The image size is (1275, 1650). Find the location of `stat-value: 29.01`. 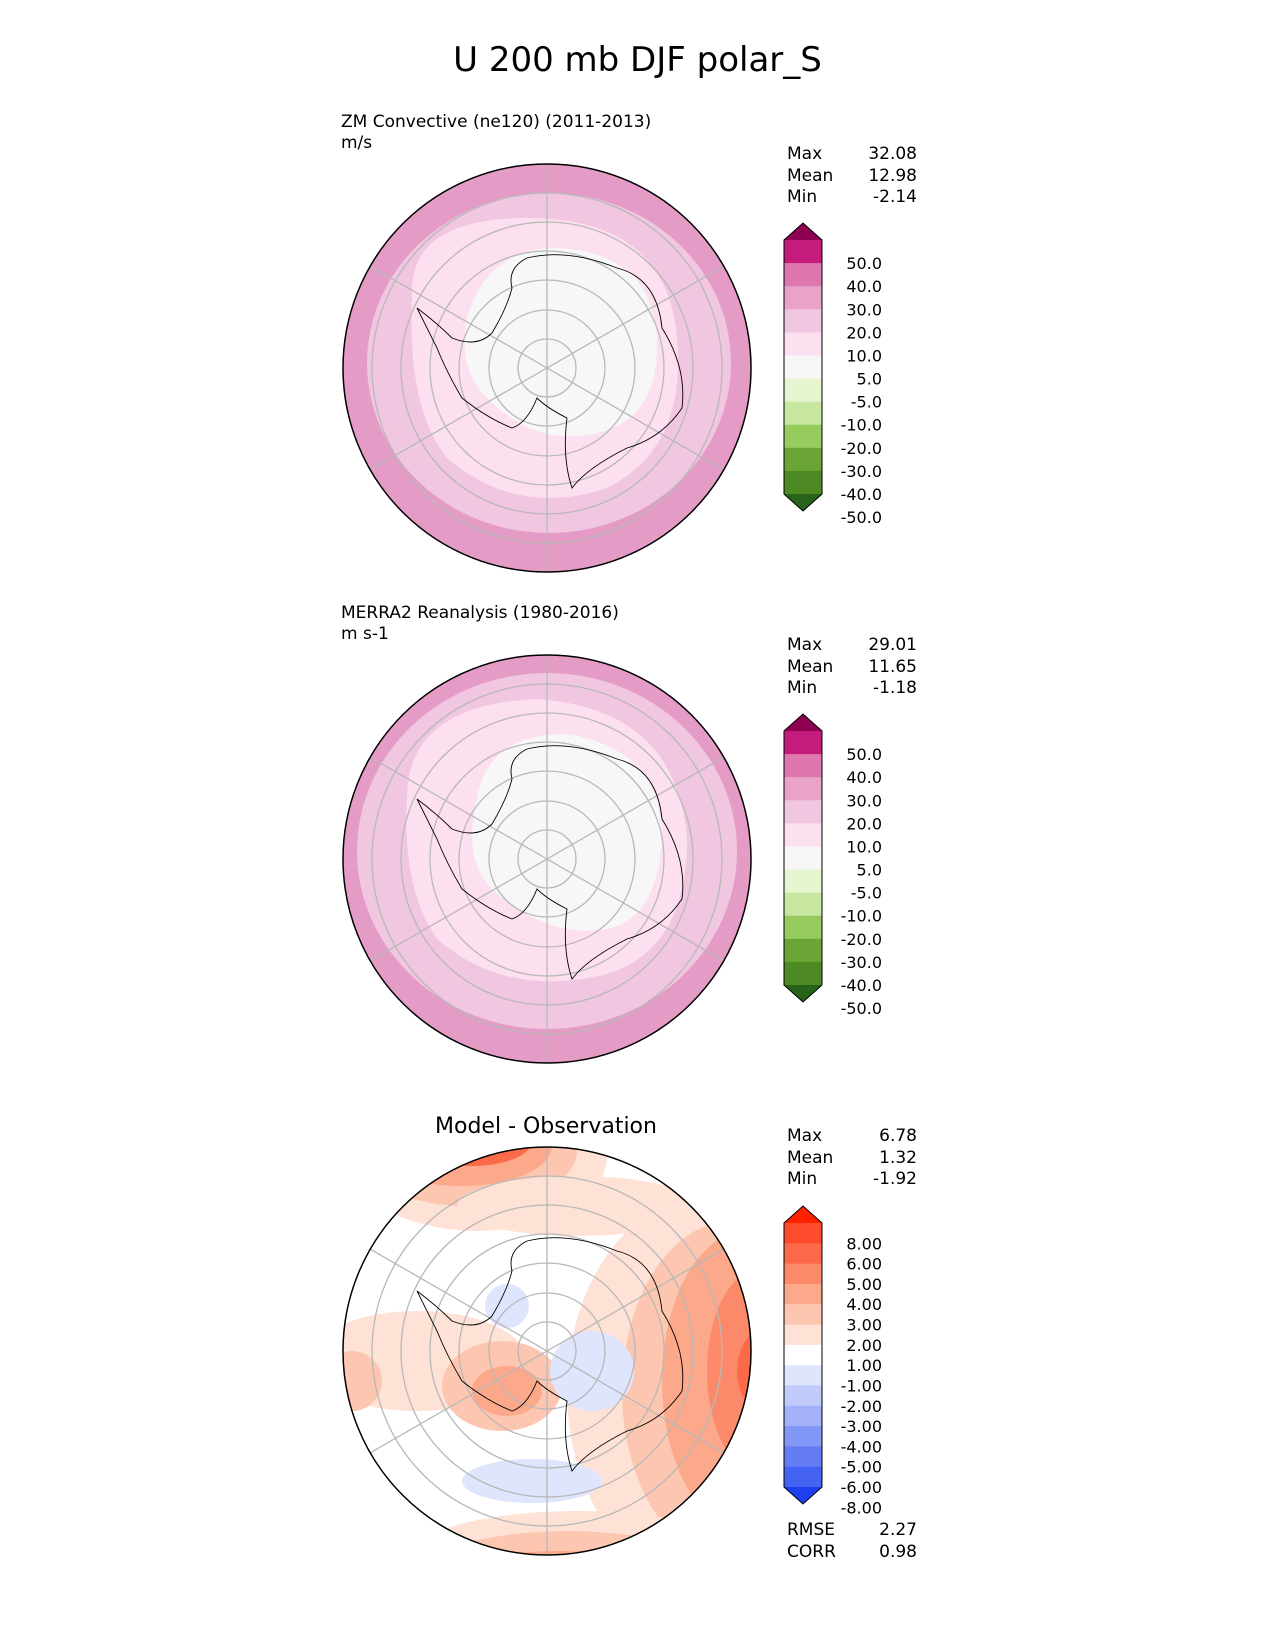

stat-value: 29.01 is located at coordinates (892, 645).